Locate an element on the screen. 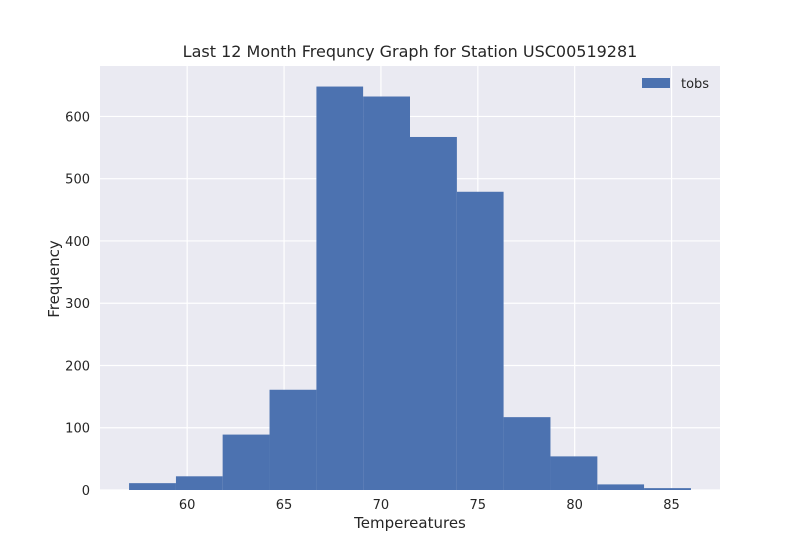 This screenshot has height=550, width=800. x-tick-labels: 60 65 70 75 80 85 is located at coordinates (429, 505).